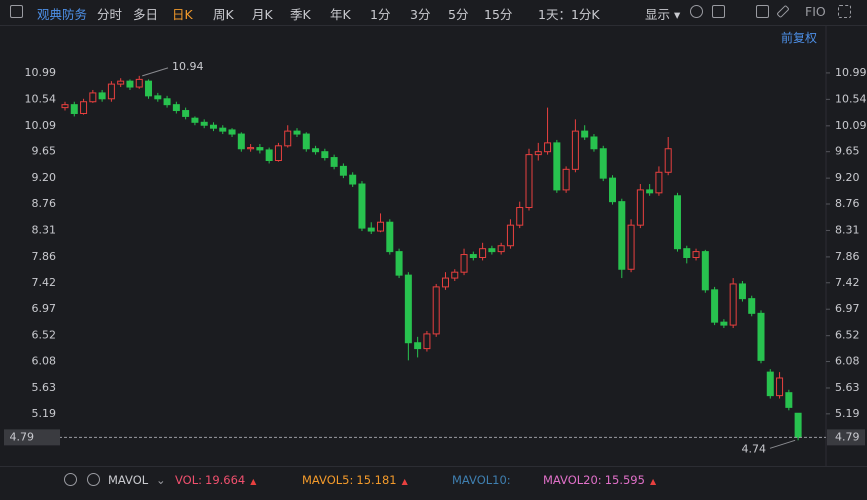 The height and width of the screenshot is (500, 867). I want to click on period-tab: 年K, so click(340, 14).